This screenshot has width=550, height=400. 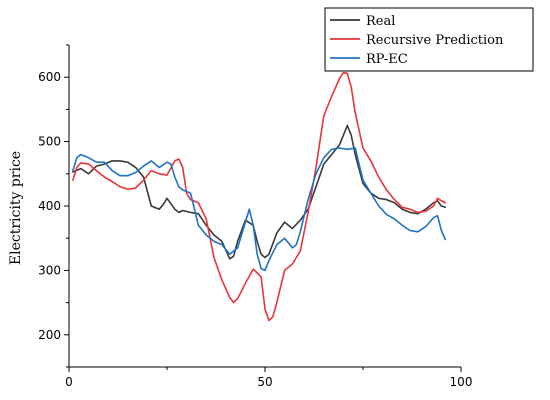 What do you see at coordinates (49, 206) in the screenshot?
I see `y-tick-label: 400` at bounding box center [49, 206].